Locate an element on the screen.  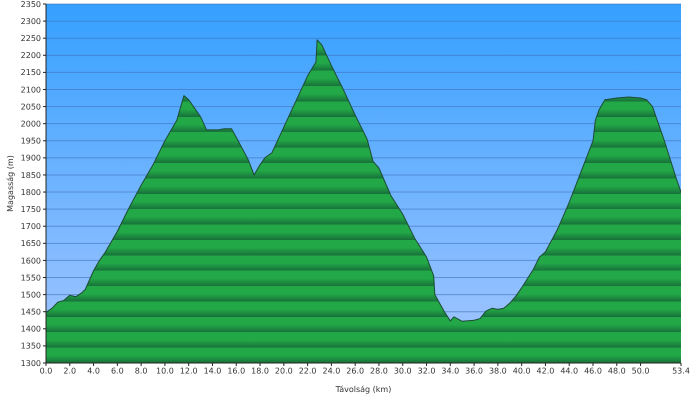
x-tick-label: 8.0 is located at coordinates (141, 371).